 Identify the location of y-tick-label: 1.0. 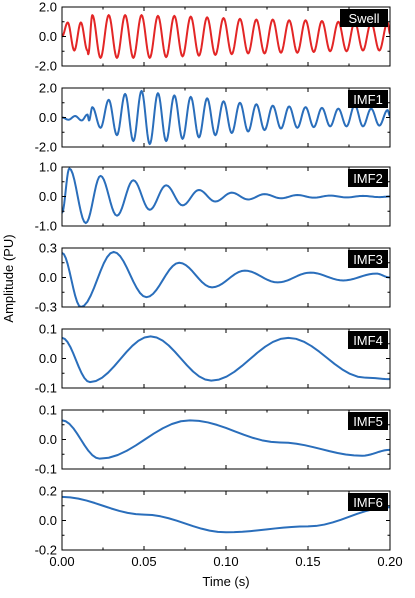
(48, 167).